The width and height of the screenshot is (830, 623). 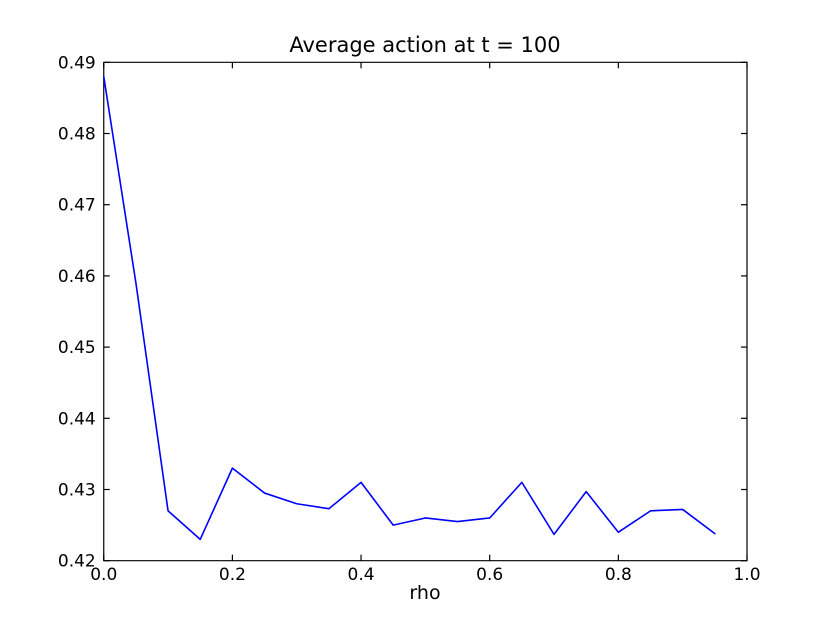 What do you see at coordinates (77, 63) in the screenshot?
I see `y-tick-label: 0.49` at bounding box center [77, 63].